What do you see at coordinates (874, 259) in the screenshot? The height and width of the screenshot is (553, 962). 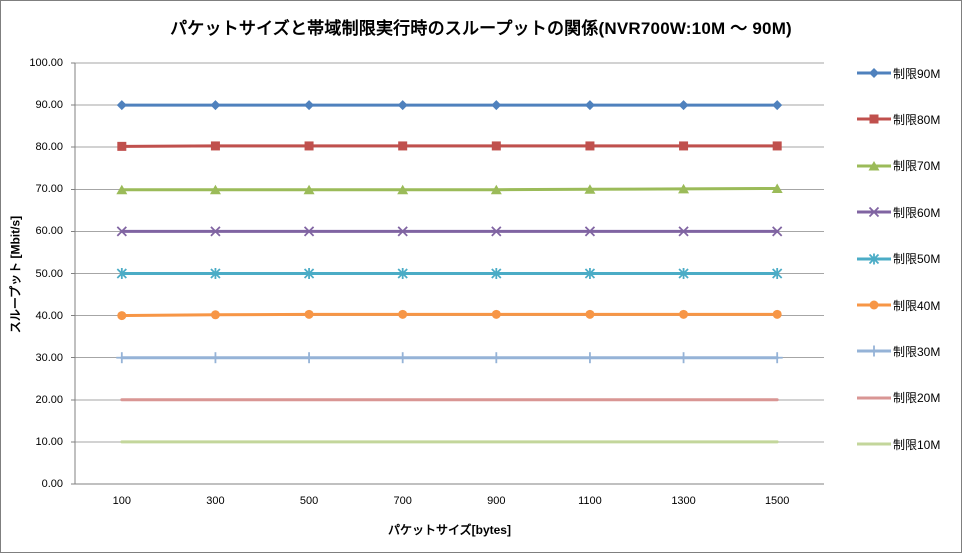 I see `legend-marker-limit-50m` at bounding box center [874, 259].